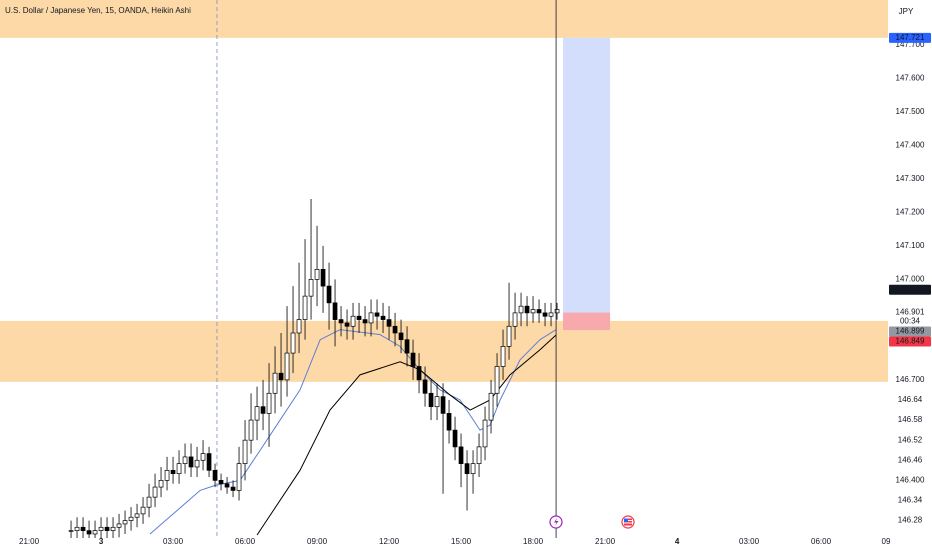 This screenshot has width=932, height=550. What do you see at coordinates (677, 541) in the screenshot?
I see `x-tick-label: 4` at bounding box center [677, 541].